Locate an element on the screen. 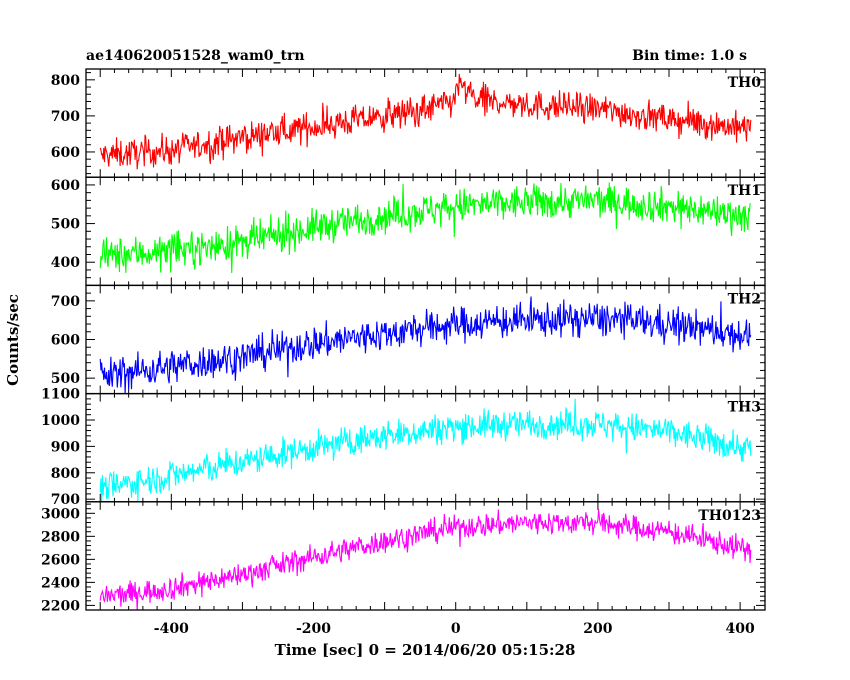  panel-label-th1: TH1 is located at coordinates (744, 191).